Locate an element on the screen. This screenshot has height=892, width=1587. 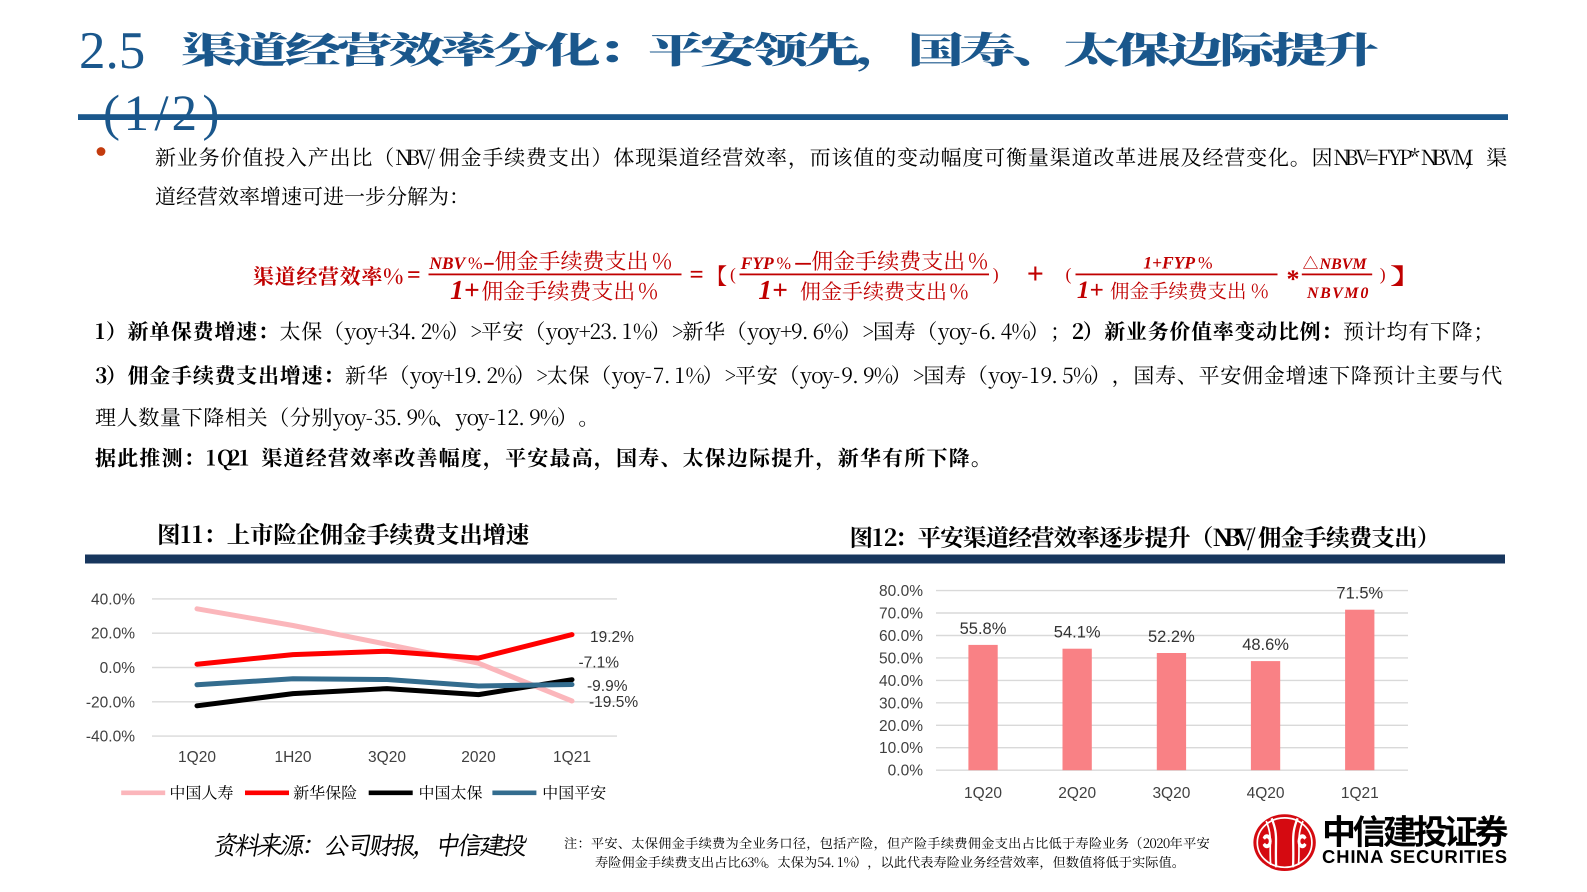
svg-text: 2Q20 is located at coordinates (1077, 793).